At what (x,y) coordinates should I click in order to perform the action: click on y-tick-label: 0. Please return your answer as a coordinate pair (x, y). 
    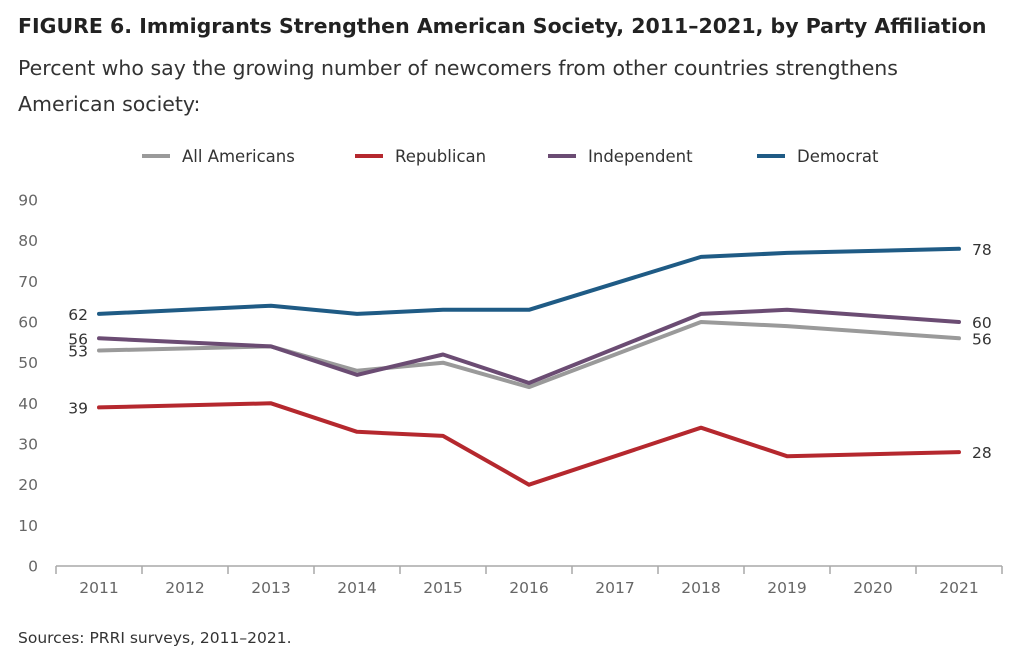
    Looking at the image, I should click on (33, 567).